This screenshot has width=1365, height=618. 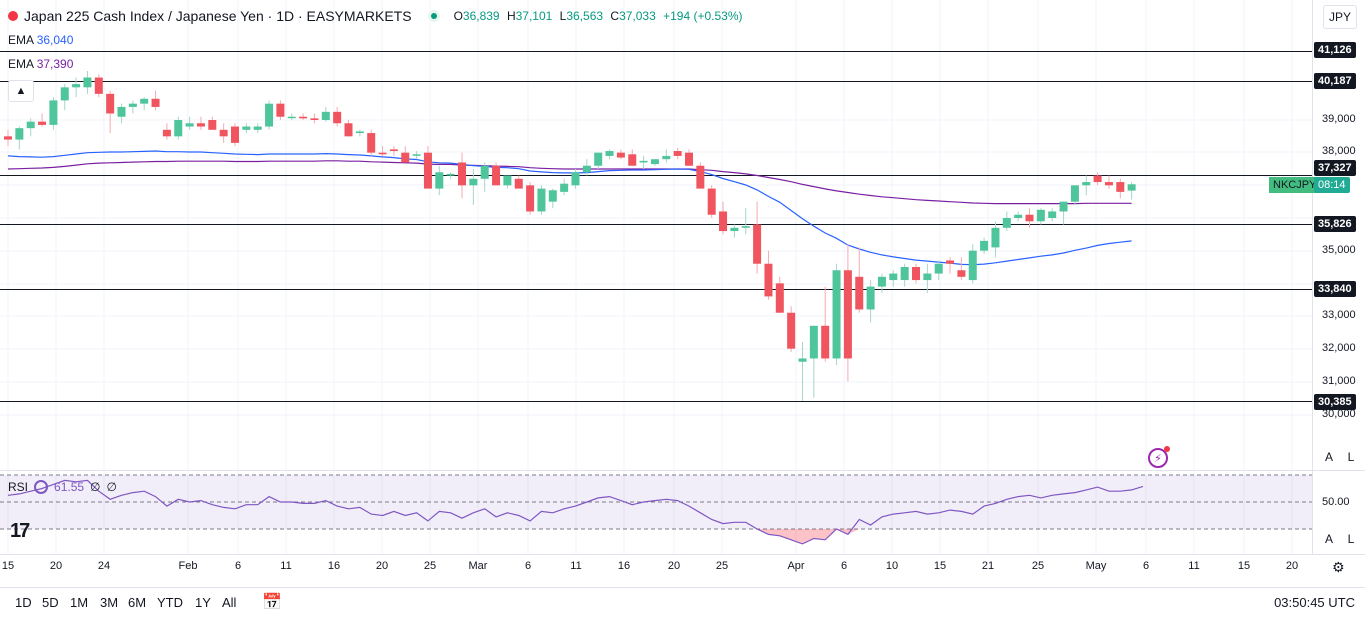 I want to click on symbol-icon, so click(x=13, y=16).